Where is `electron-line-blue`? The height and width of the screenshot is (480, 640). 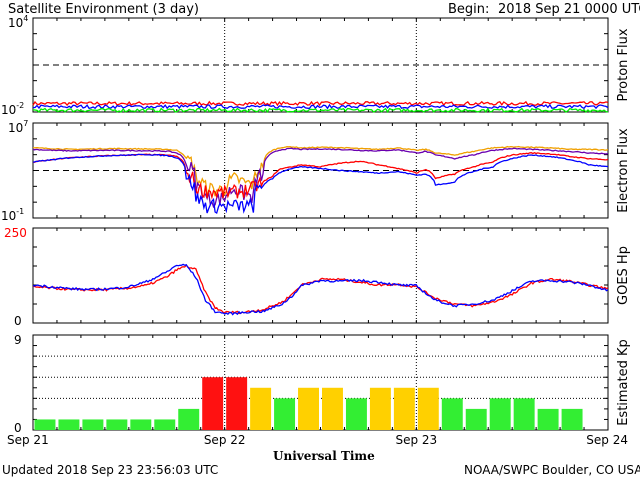 electron-line-blue is located at coordinates (320, 184).